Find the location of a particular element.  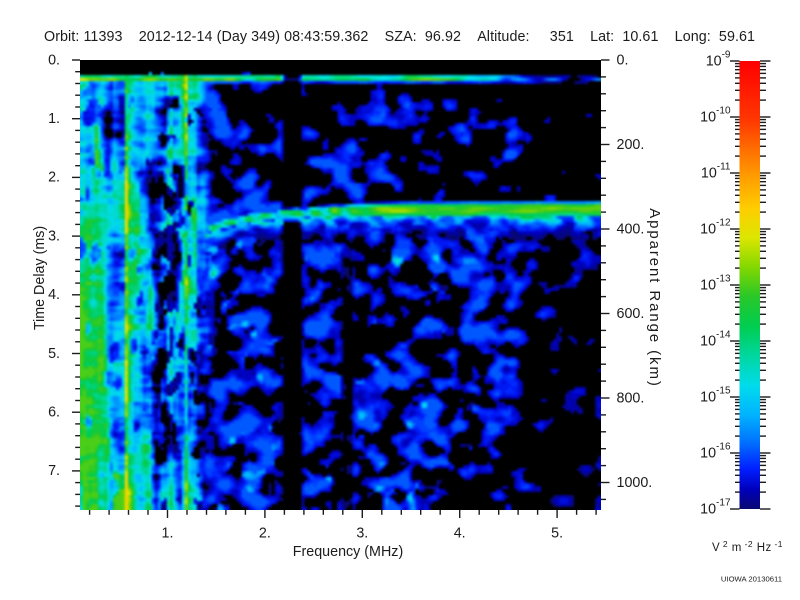

svg-text: 200. is located at coordinates (631, 145).